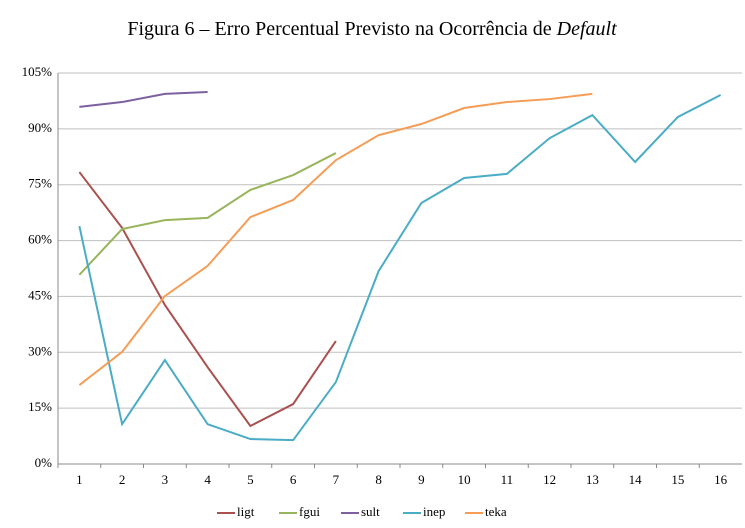  What do you see at coordinates (636, 479) in the screenshot?
I see `x-tick-label: 14` at bounding box center [636, 479].